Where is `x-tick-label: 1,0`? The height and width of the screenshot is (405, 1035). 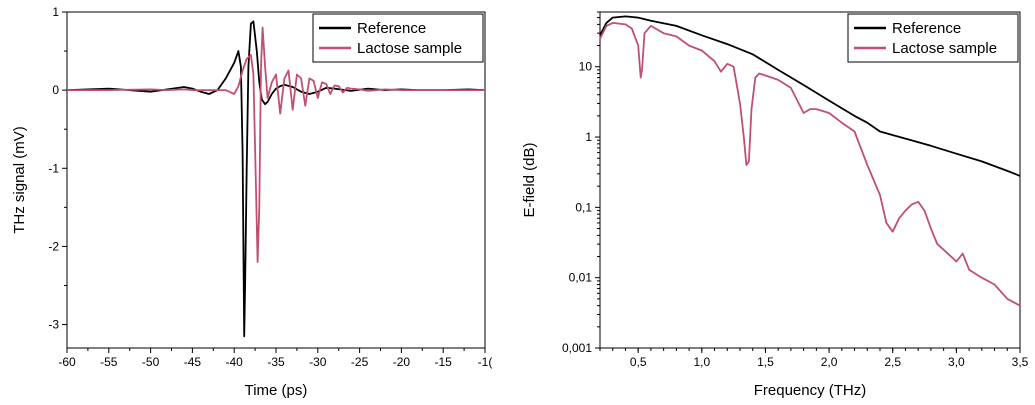
x-tick-label: 1,0 is located at coordinates (701, 362).